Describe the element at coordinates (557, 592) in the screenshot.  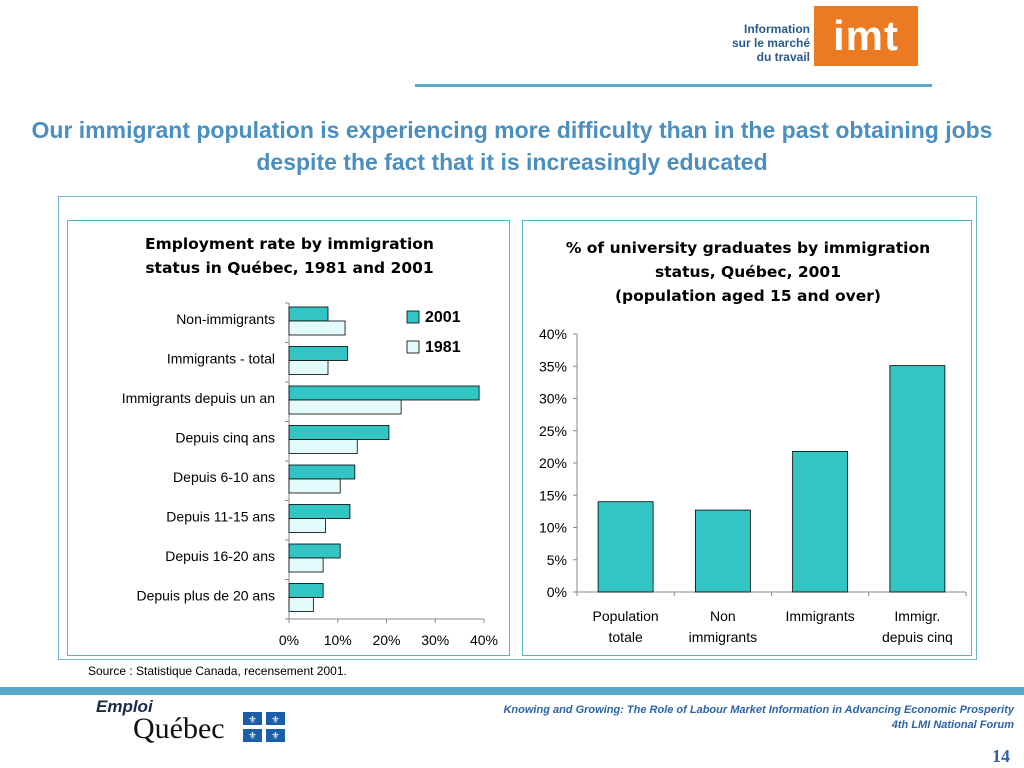
I see `y-tick-label: 0%` at that location.